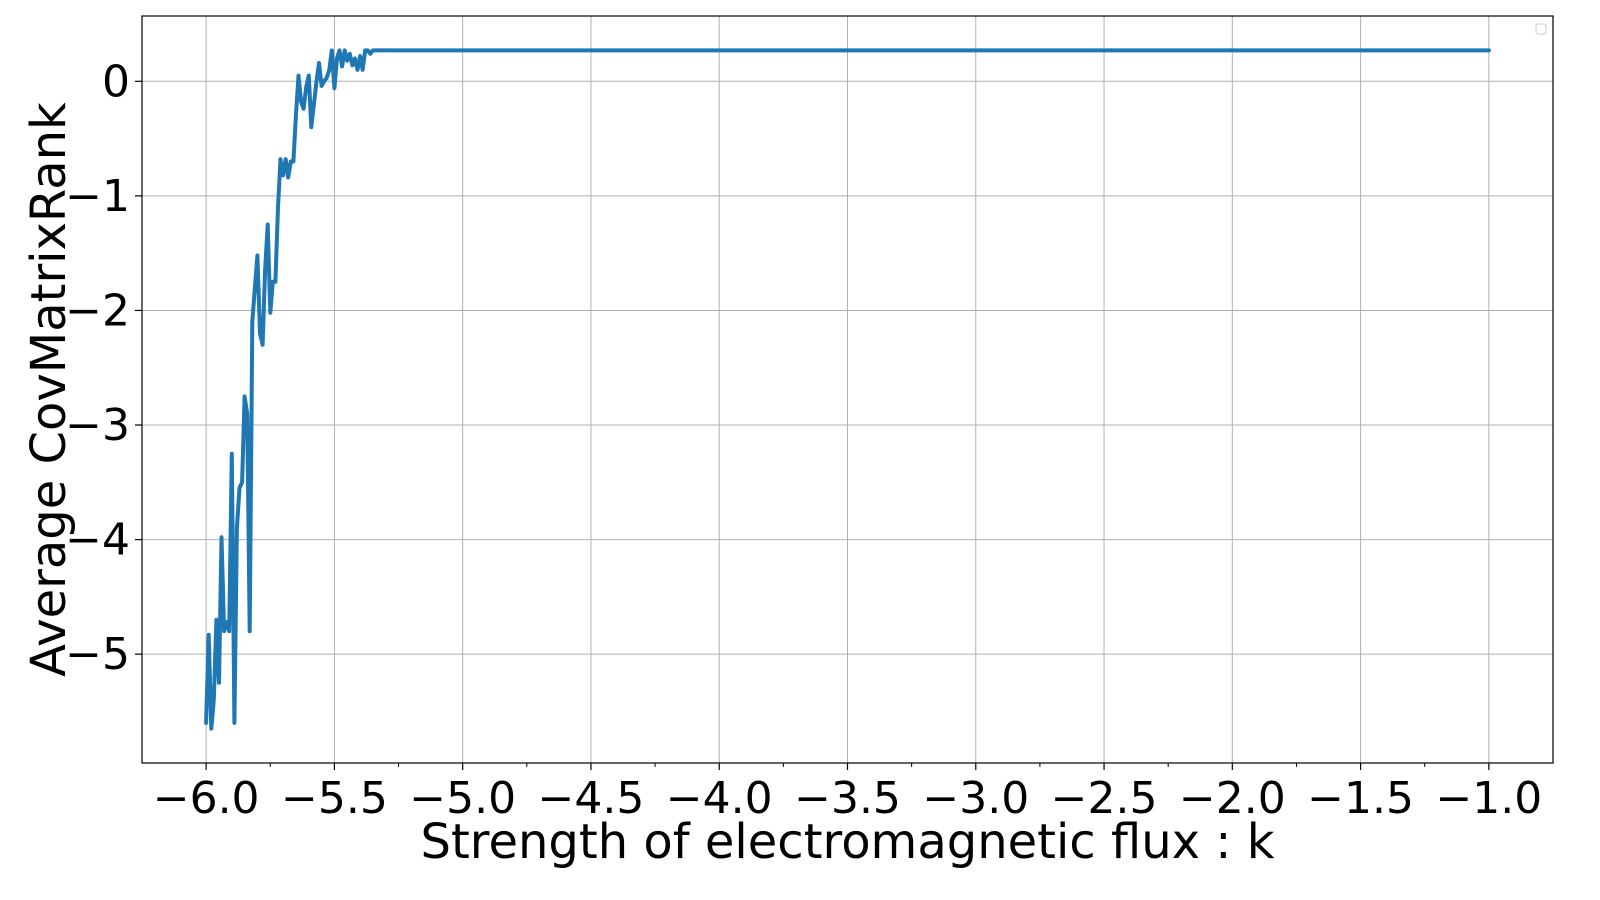 Image resolution: width=1600 pixels, height=900 pixels. I want to click on legend-box, so click(1541, 29).